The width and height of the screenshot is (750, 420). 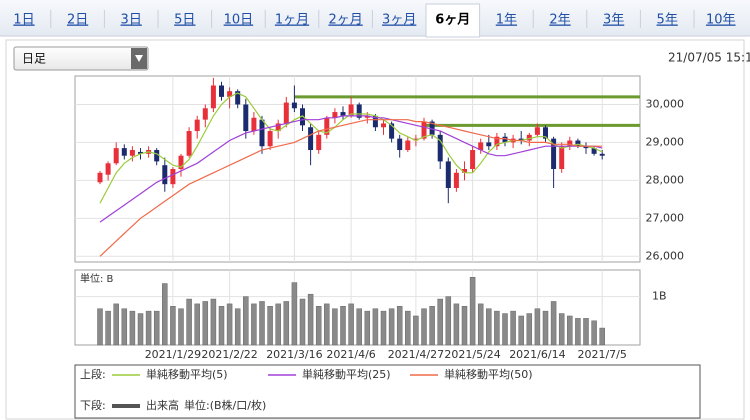 I want to click on y-tick-label: 28,000, so click(x=665, y=179).